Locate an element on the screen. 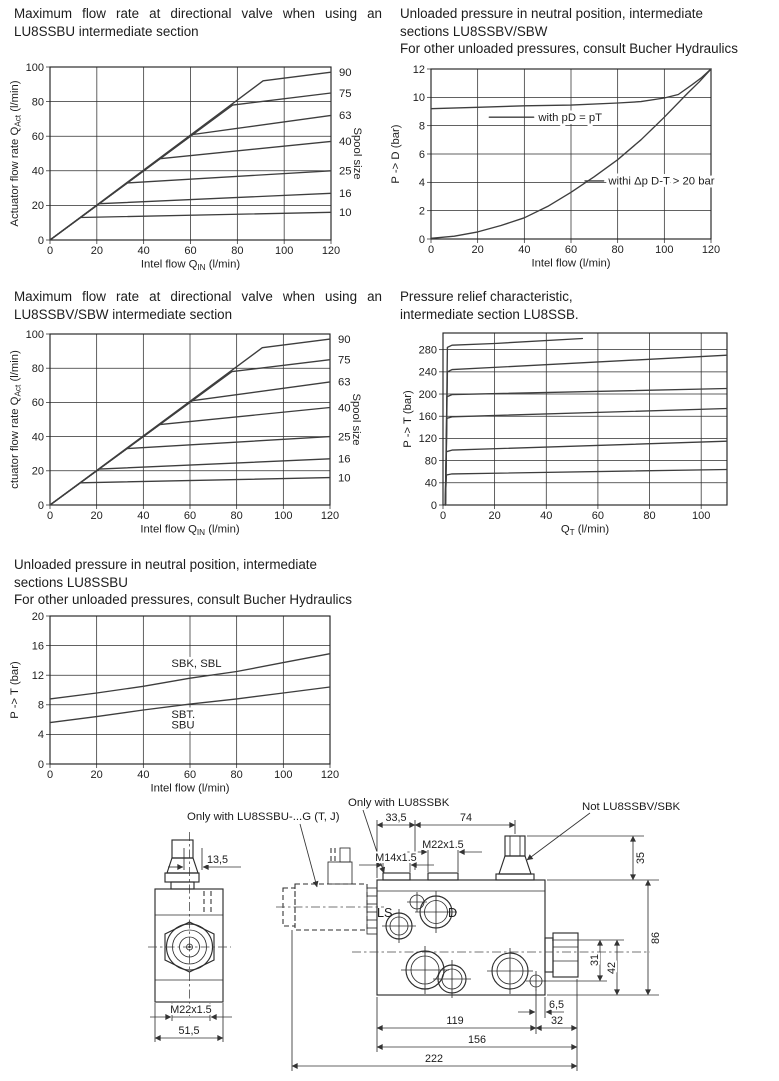 The width and height of the screenshot is (779, 1081). svg-text: P -> T (bar) is located at coordinates (408, 419).